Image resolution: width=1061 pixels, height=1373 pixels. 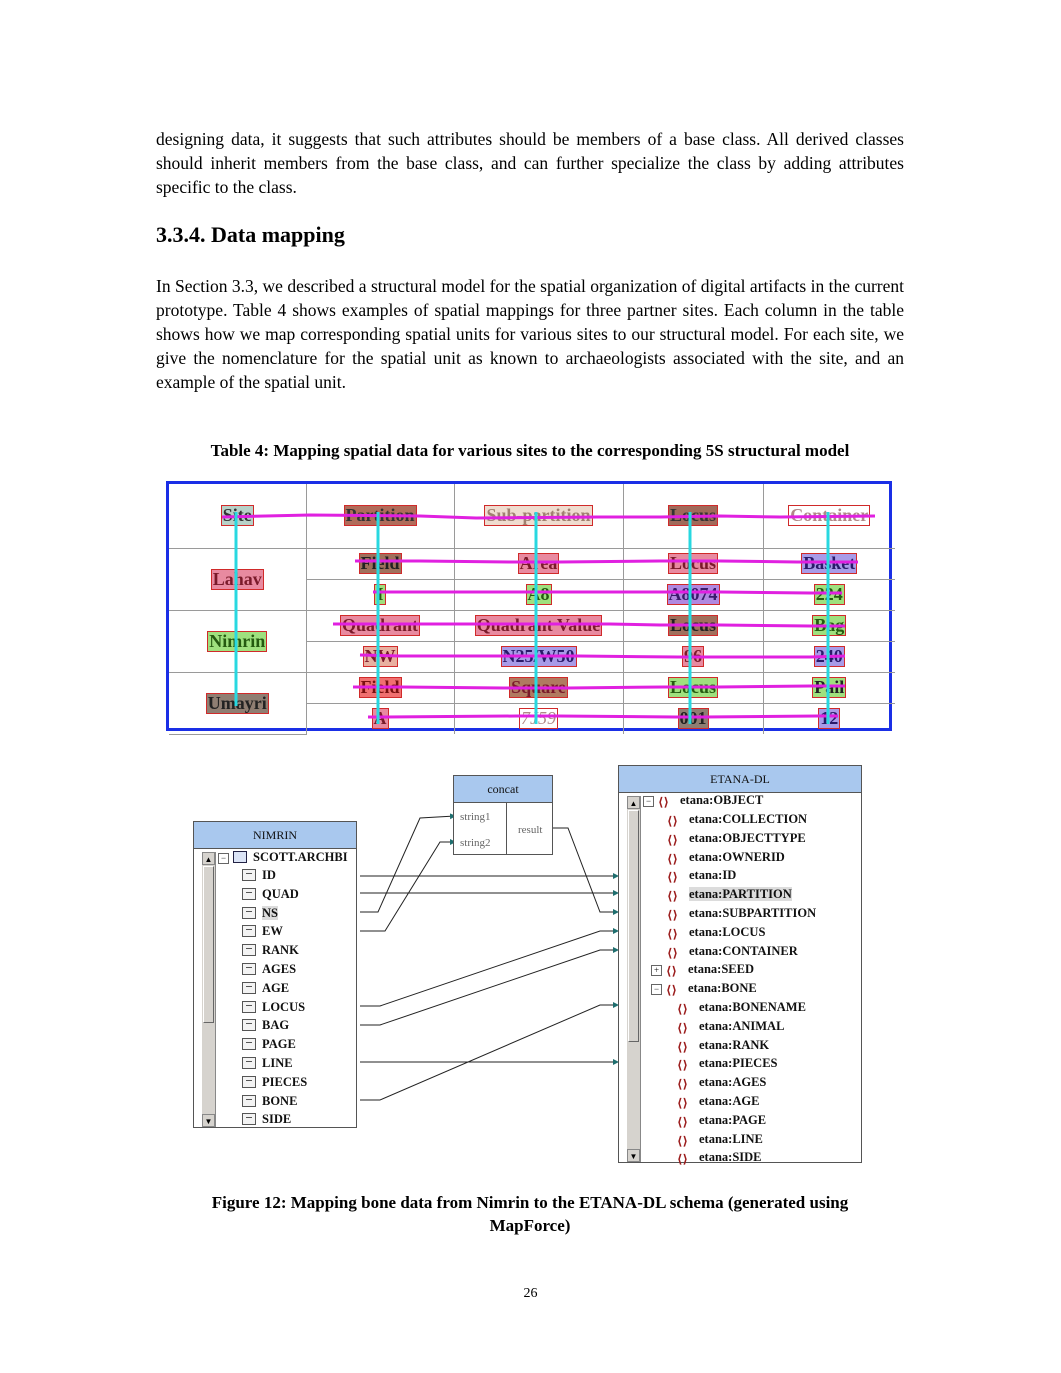 What do you see at coordinates (260, 913) in the screenshot?
I see `nimrin-field-ns: NS` at bounding box center [260, 913].